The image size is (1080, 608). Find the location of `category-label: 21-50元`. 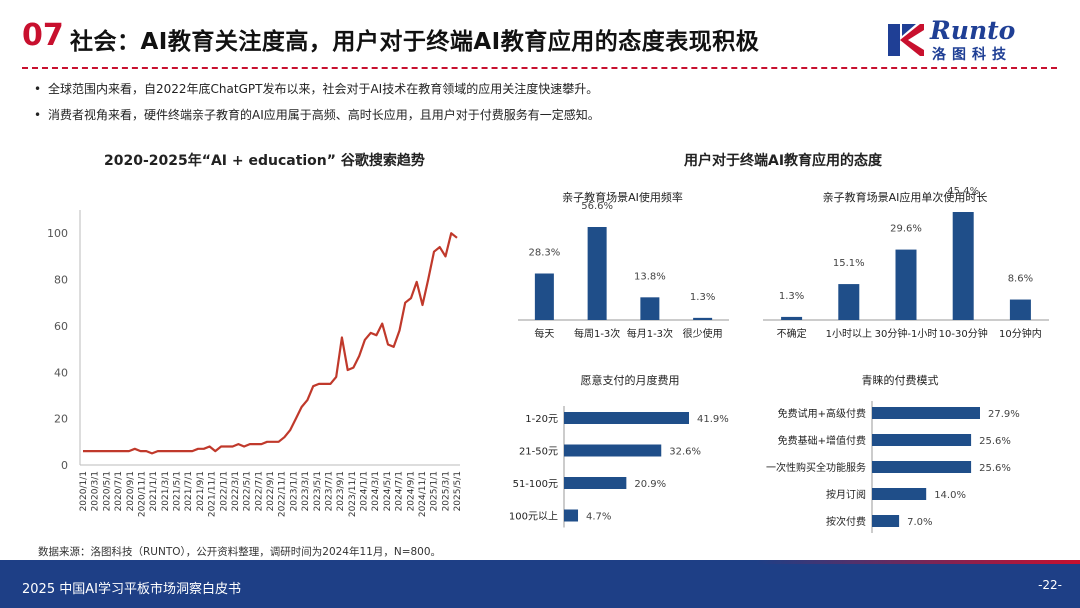

category-label: 21-50元 is located at coordinates (538, 452).